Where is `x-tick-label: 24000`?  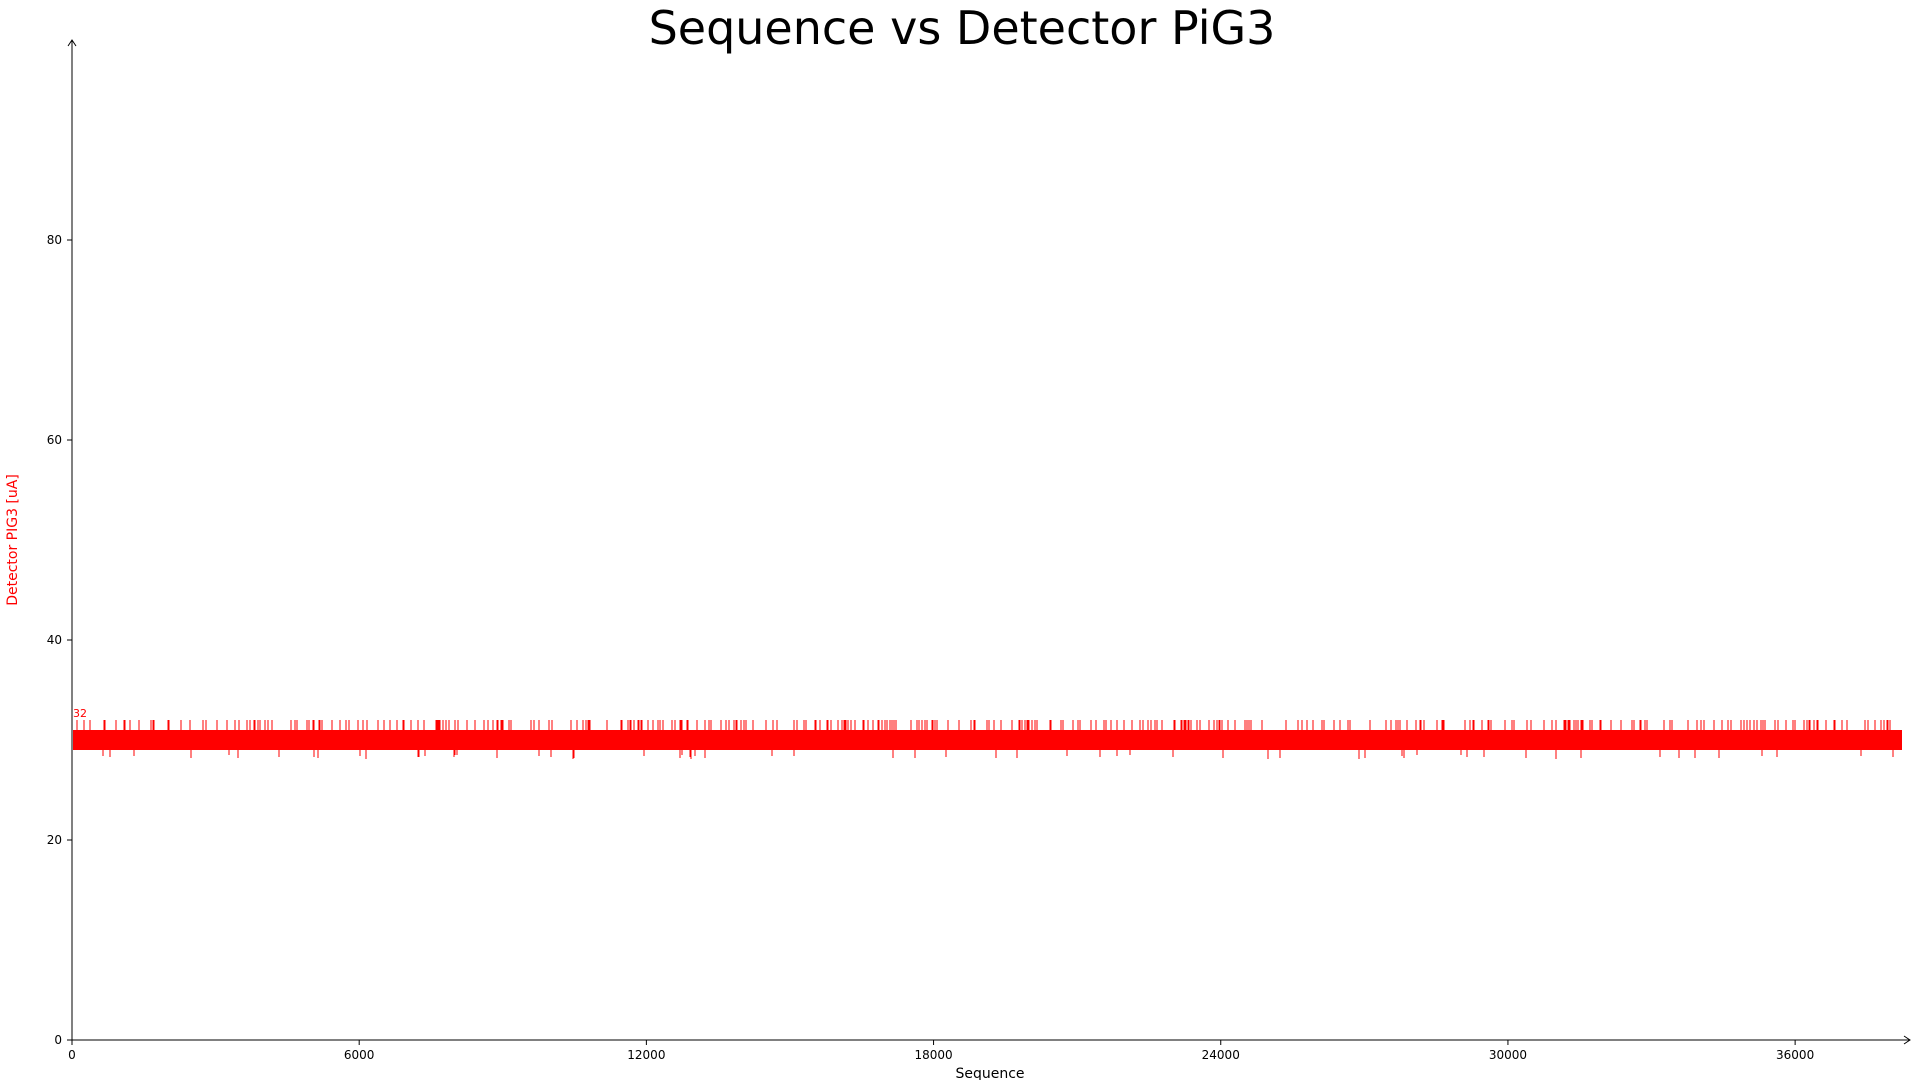 x-tick-label: 24000 is located at coordinates (1221, 1055).